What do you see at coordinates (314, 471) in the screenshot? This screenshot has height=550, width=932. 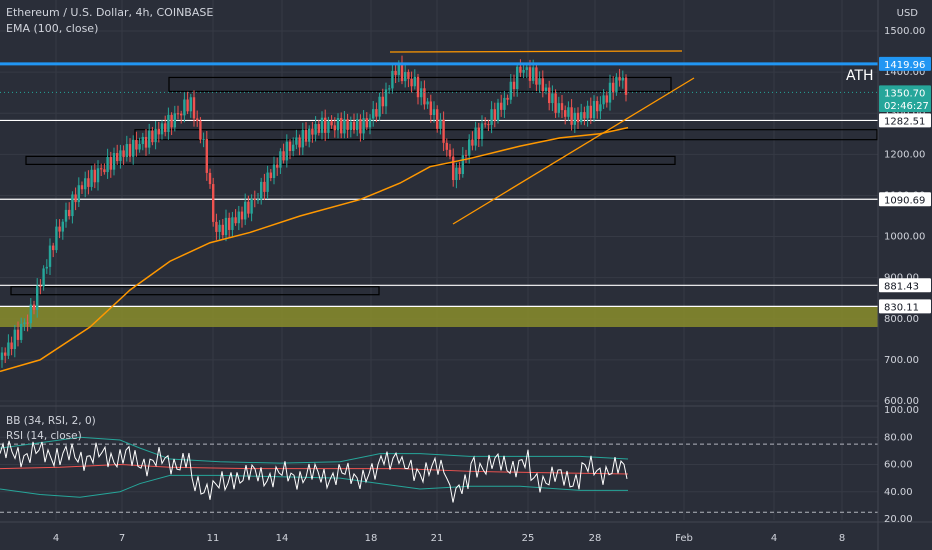 I see `rsi-line` at bounding box center [314, 471].